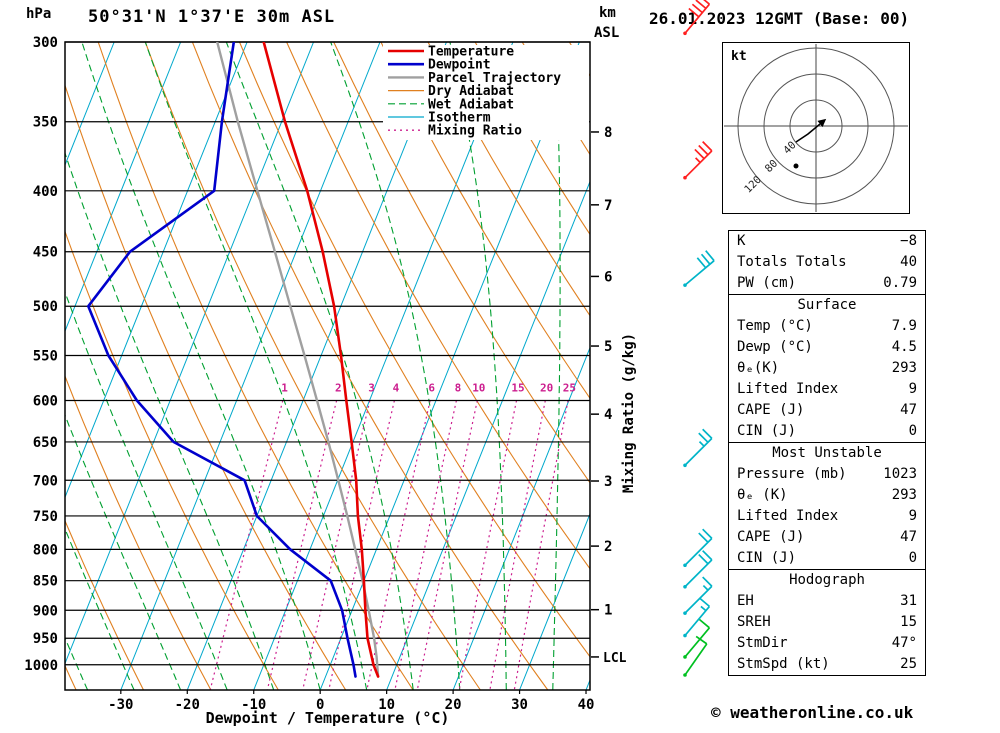 The width and height of the screenshot is (1000, 733). What do you see at coordinates (900, 474) in the screenshot?
I see `table-row-value: 1023` at bounding box center [900, 474].